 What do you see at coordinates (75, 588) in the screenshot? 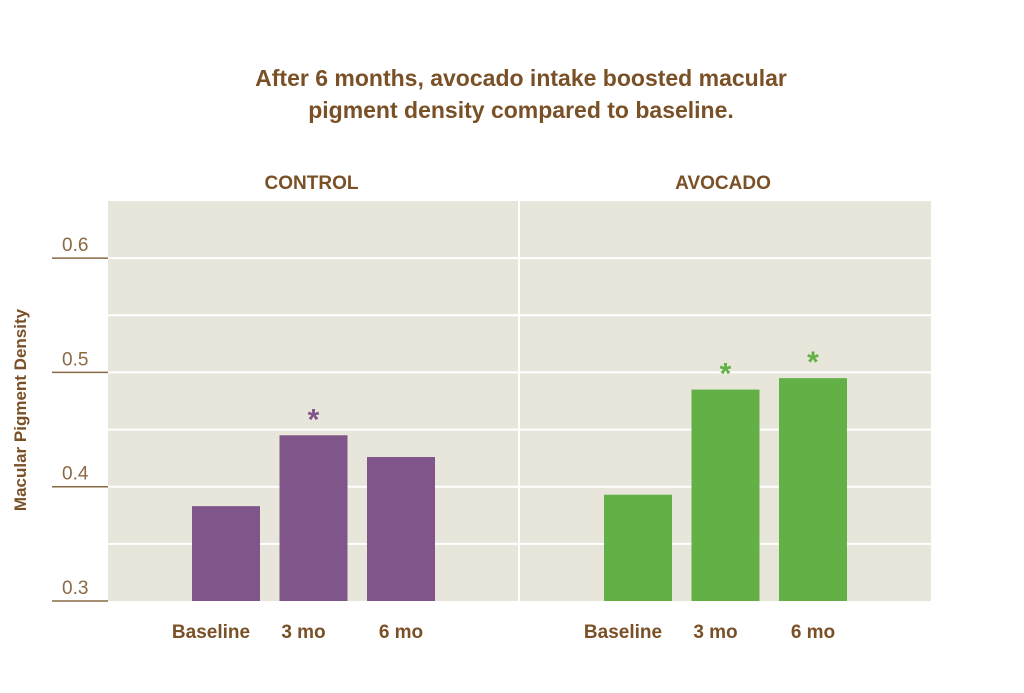
I see `y-tick-label: 0.3` at bounding box center [75, 588].